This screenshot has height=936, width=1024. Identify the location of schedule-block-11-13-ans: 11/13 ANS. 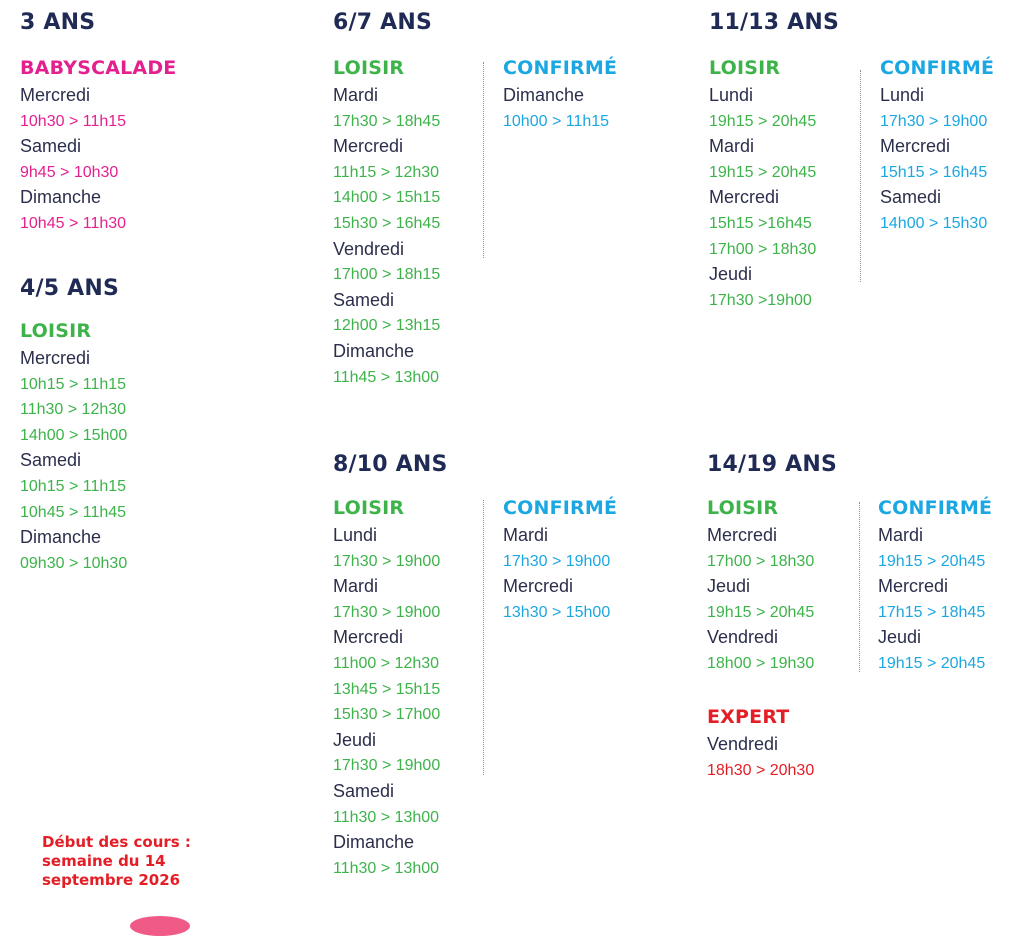
(774, 23).